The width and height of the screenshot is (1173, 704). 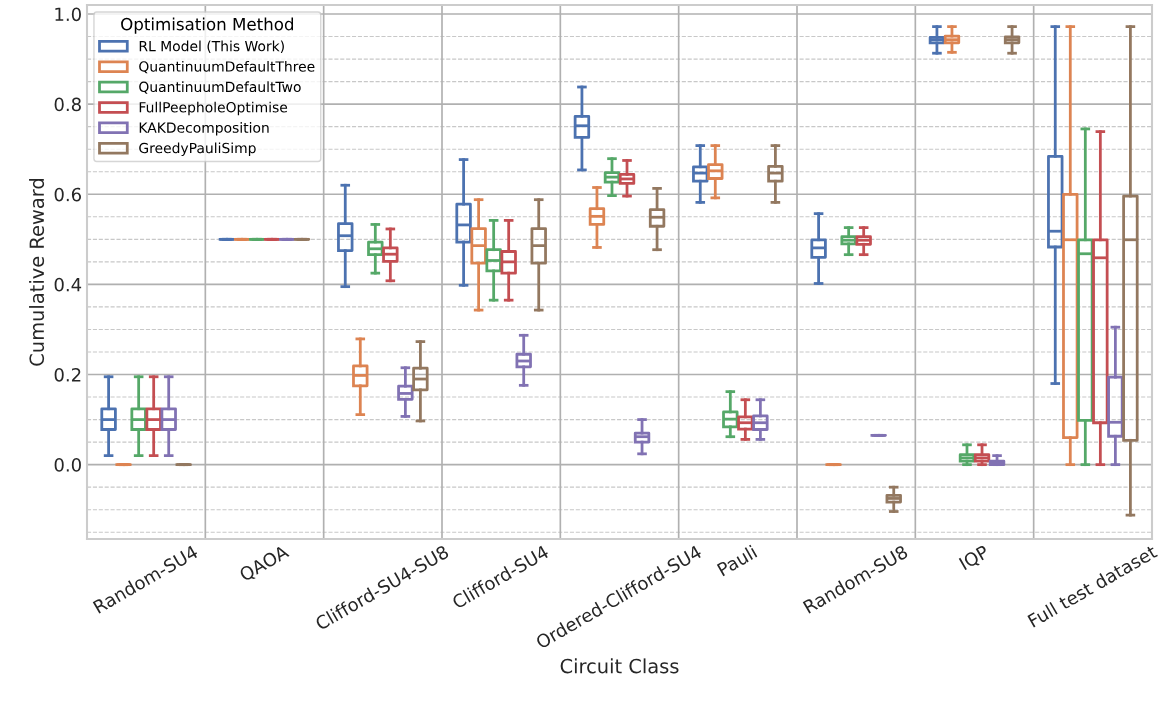 I want to click on y-tick-label: 0.2, so click(x=67, y=374).